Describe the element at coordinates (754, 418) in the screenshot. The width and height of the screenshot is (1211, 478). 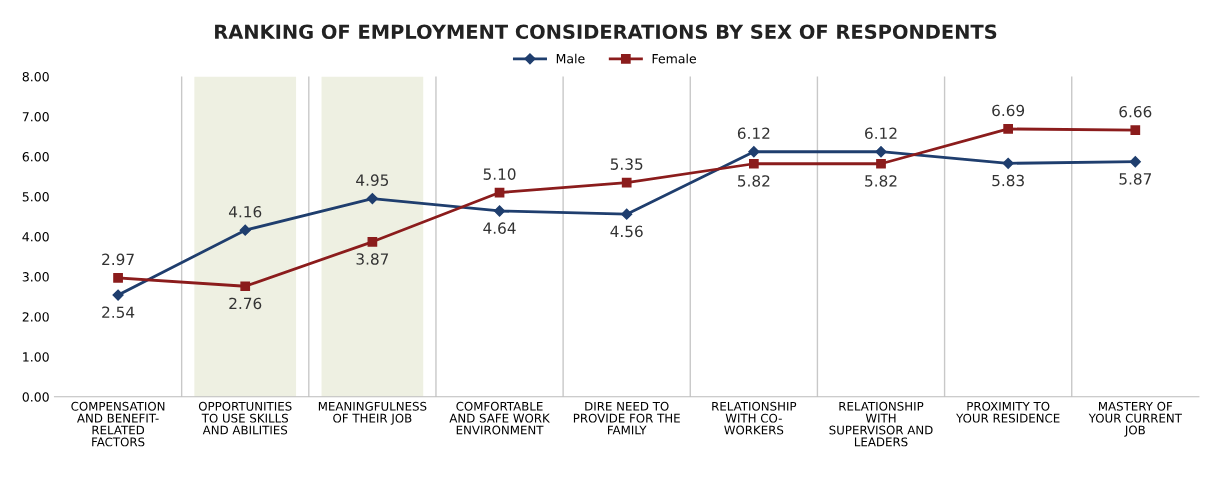
I see `x-tick-label: RELATIONSHIP WITH CO- WORKERS` at that location.